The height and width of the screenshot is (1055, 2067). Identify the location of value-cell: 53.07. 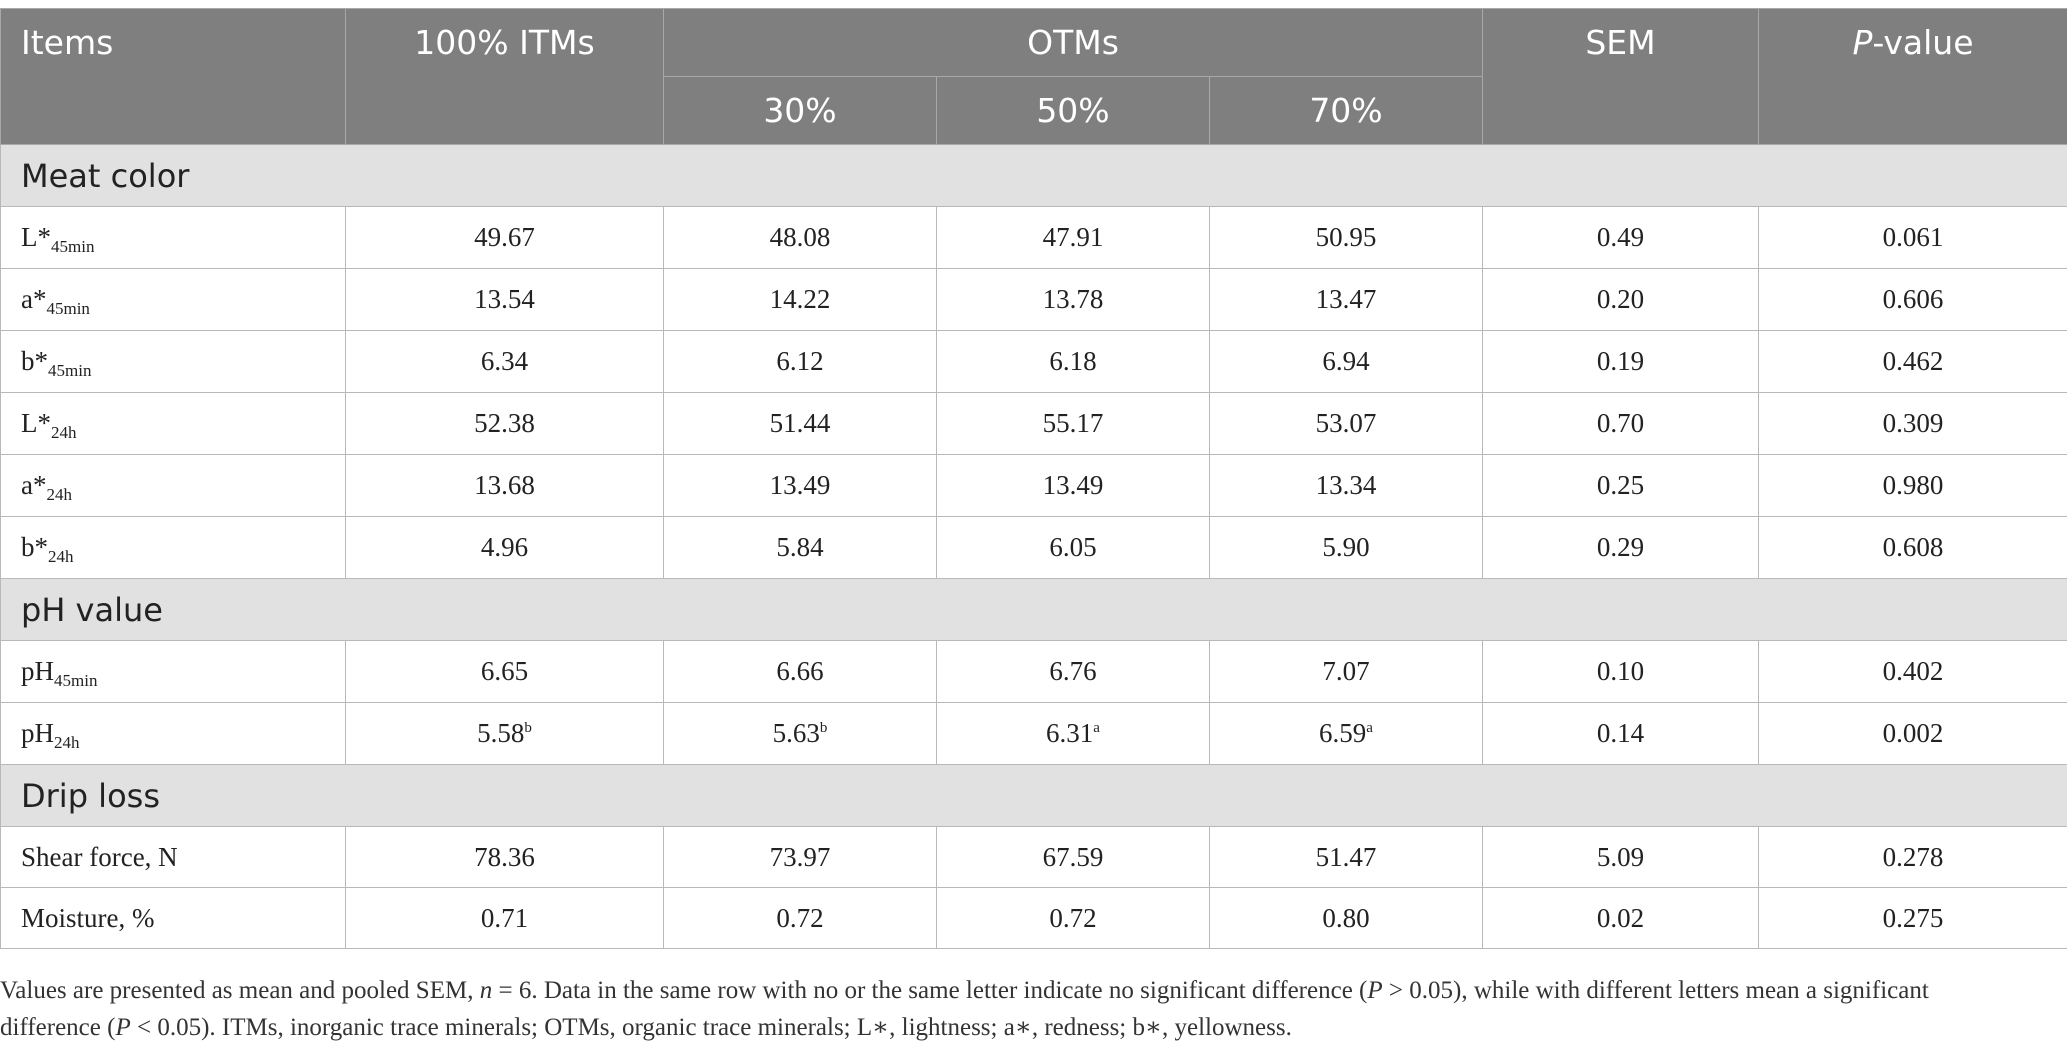
(1346, 423).